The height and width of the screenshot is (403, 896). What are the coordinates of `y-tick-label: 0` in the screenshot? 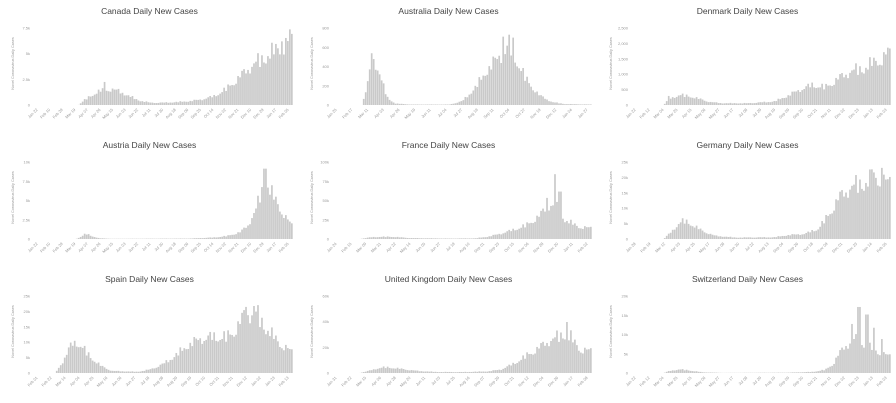 It's located at (328, 373).